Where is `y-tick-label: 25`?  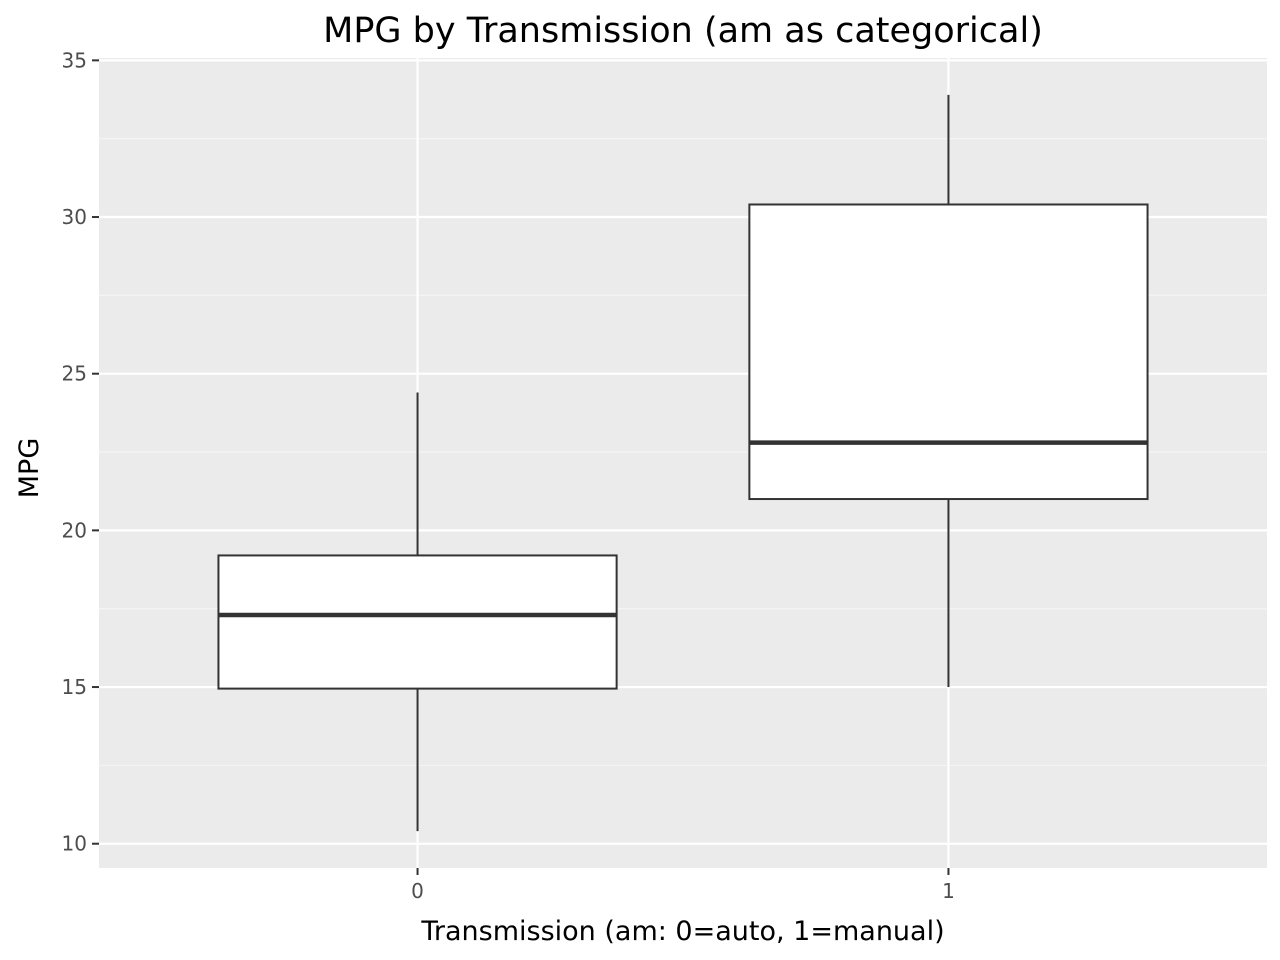 y-tick-label: 25 is located at coordinates (74, 374).